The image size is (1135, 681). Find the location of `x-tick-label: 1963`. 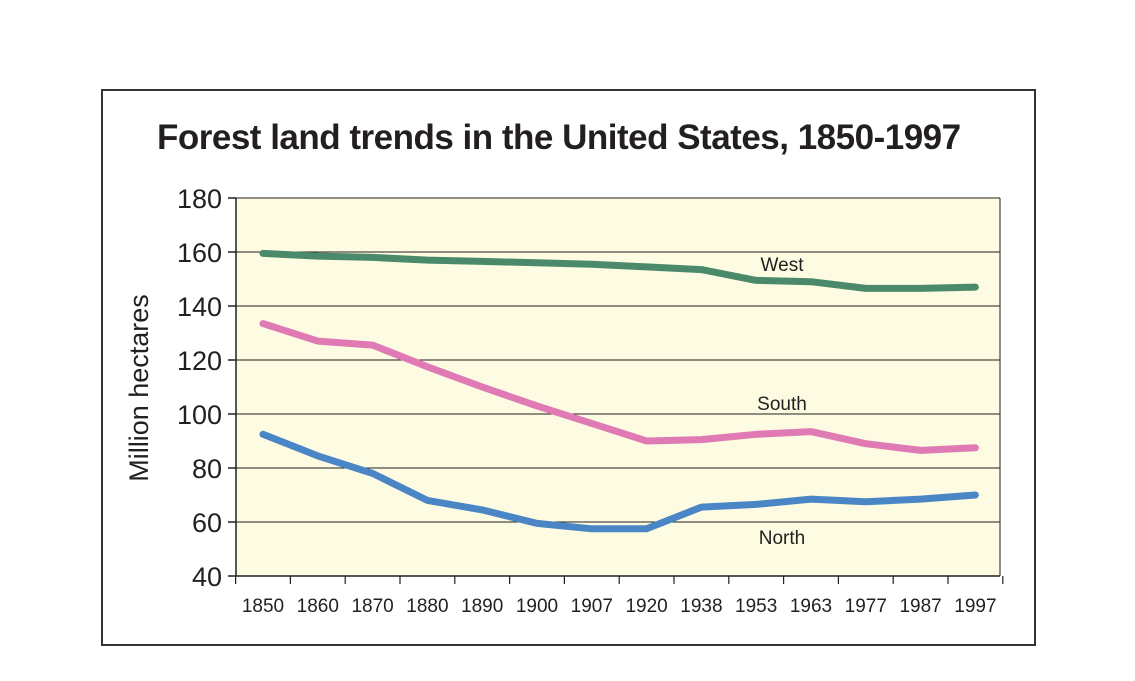

x-tick-label: 1963 is located at coordinates (811, 606).